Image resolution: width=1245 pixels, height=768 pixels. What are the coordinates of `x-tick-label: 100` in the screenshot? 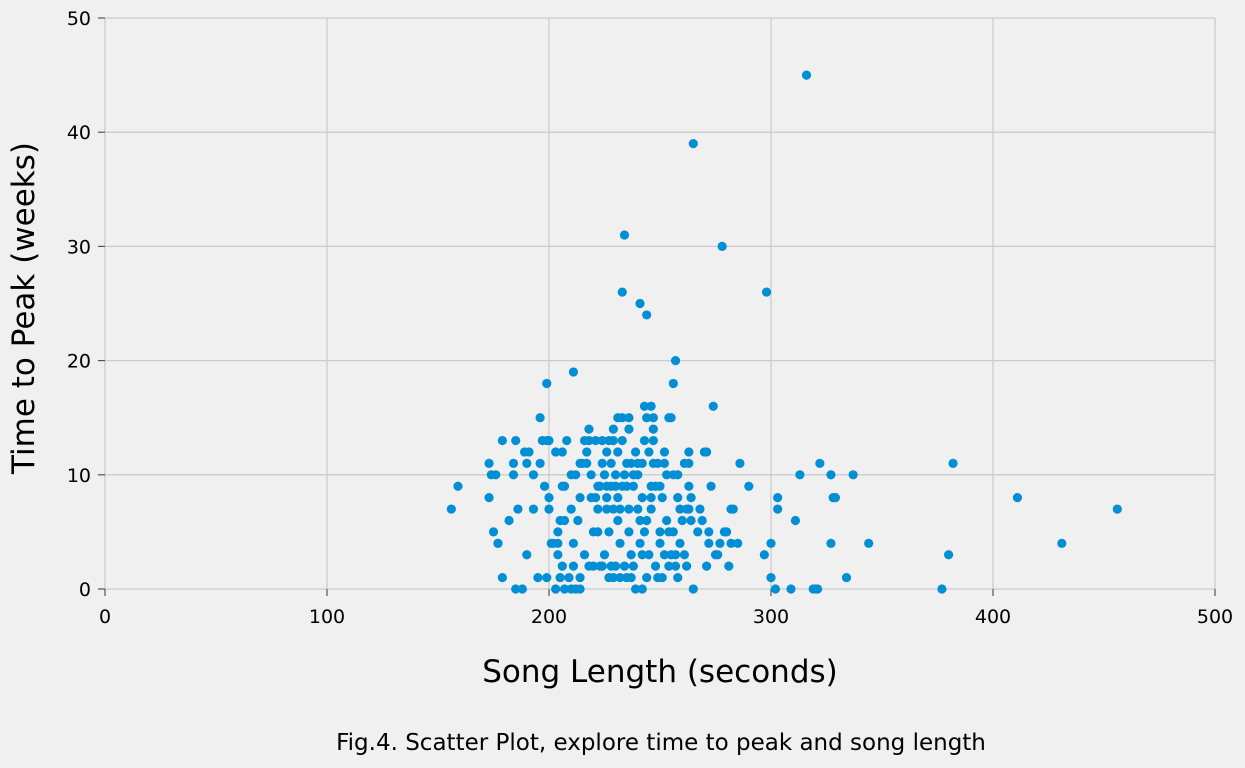 It's located at (327, 617).